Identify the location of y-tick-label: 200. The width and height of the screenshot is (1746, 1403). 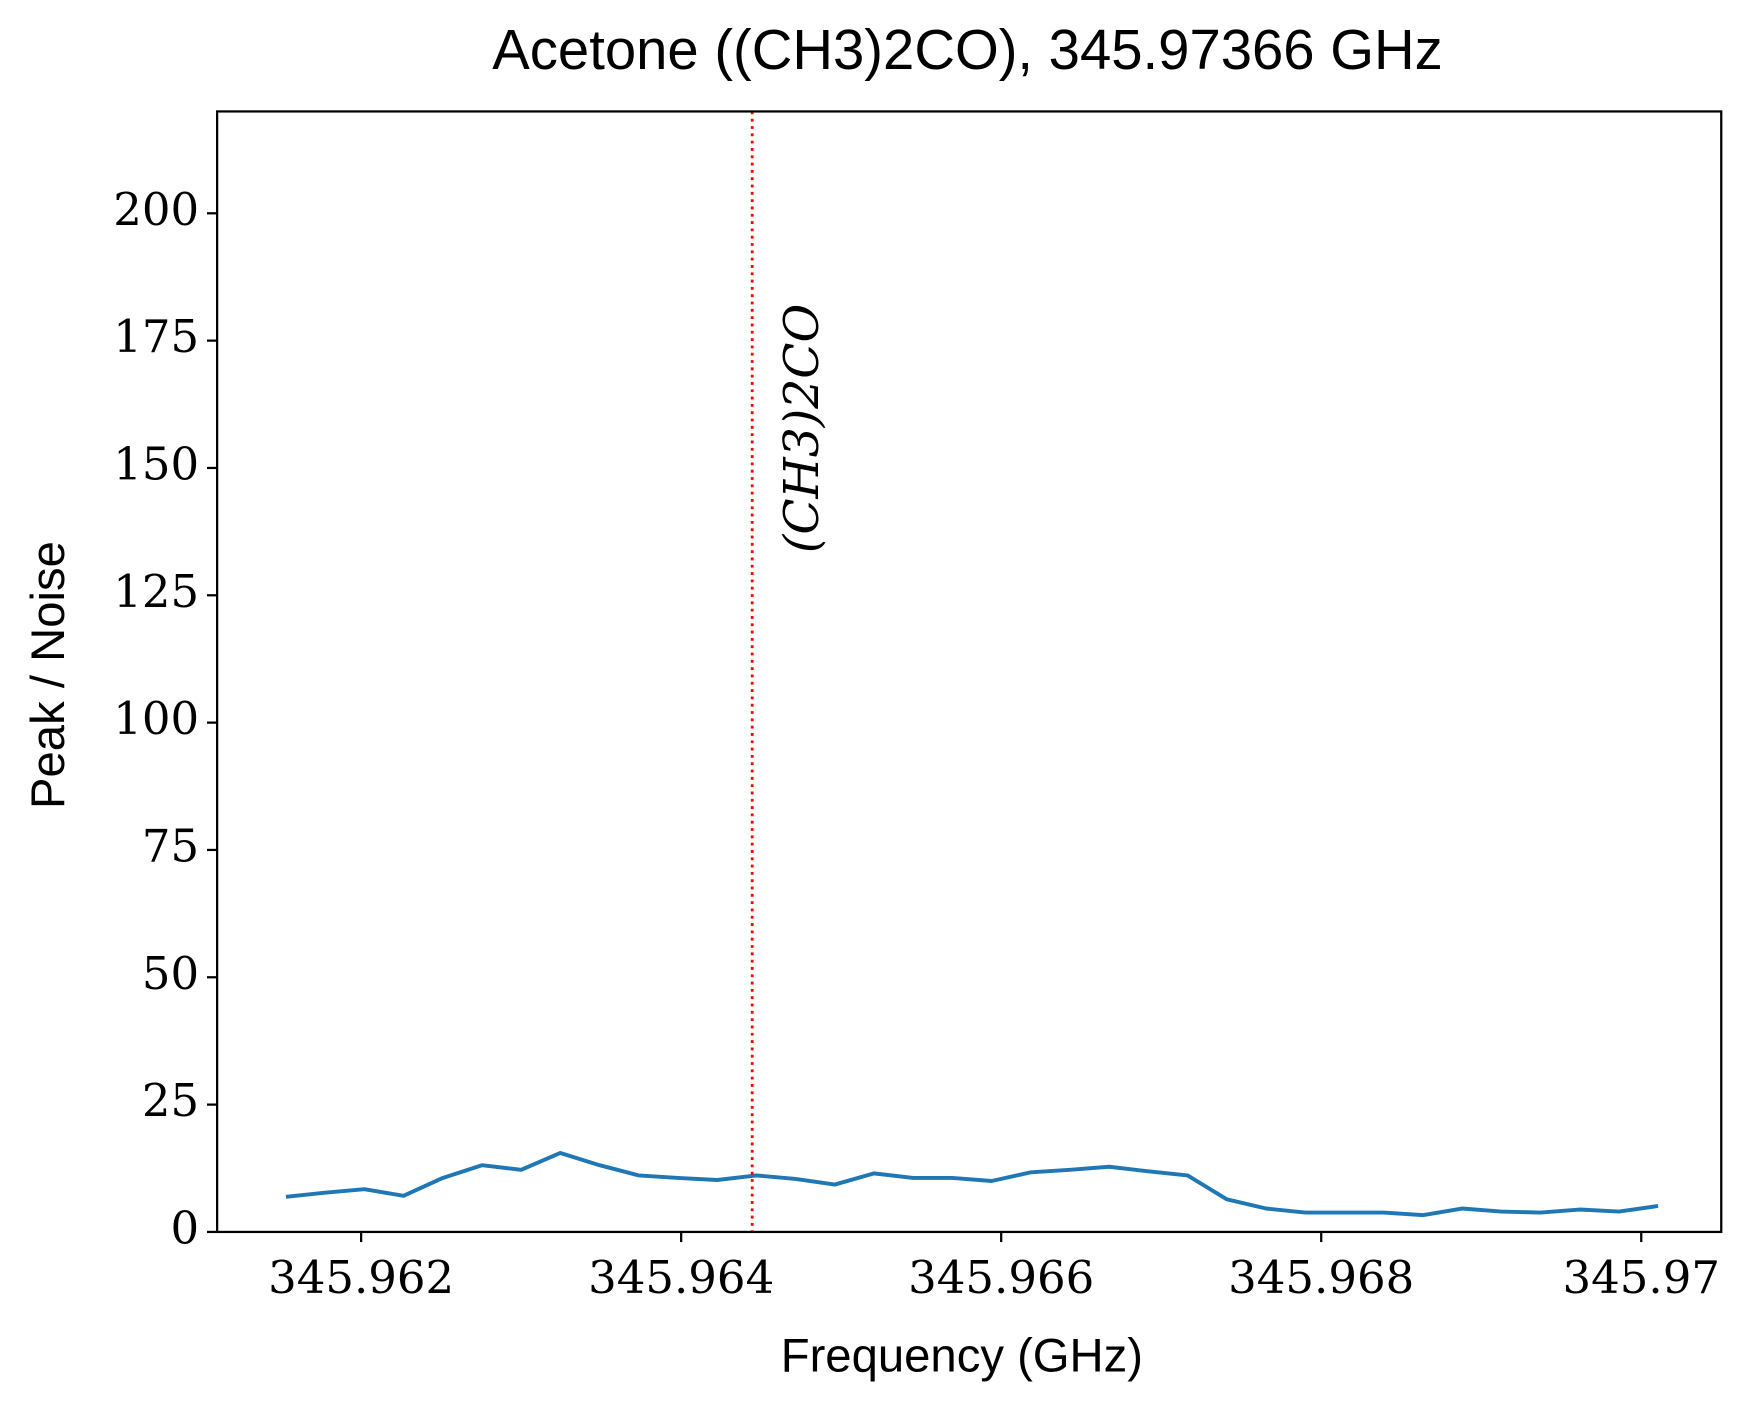
(156, 209).